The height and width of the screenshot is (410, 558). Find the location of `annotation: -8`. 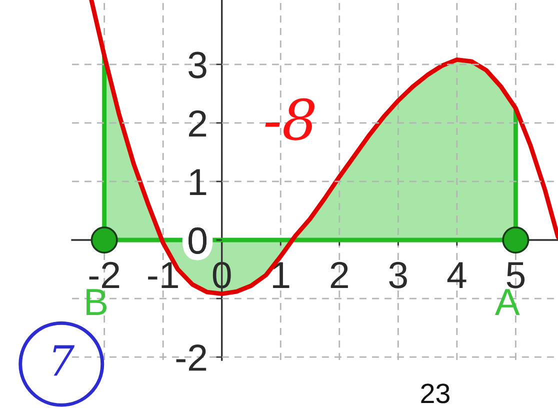

annotation: -8 is located at coordinates (289, 119).